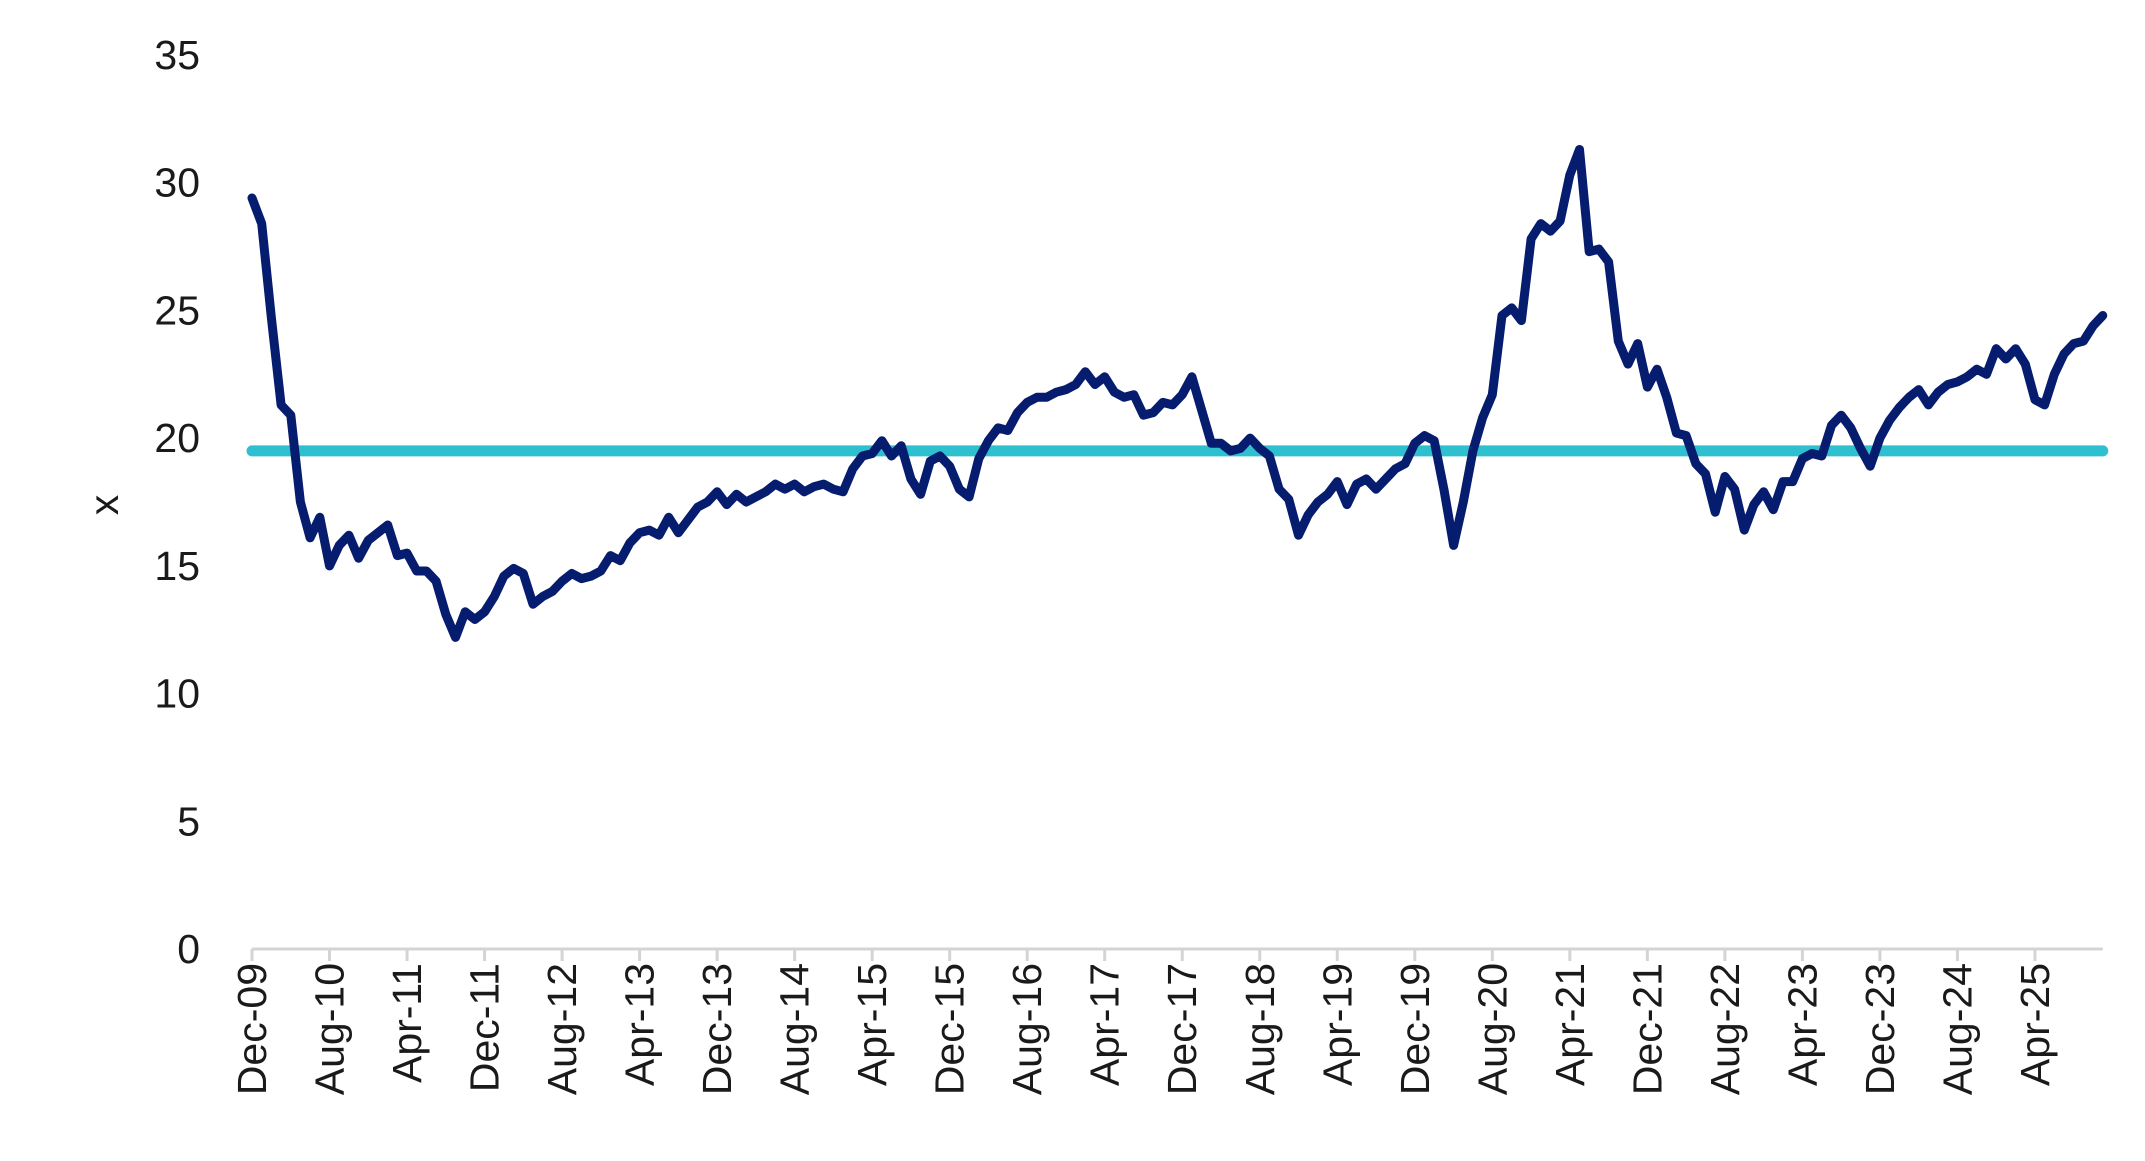  I want to click on x-tick-label: Dec-19, so click(1415, 1029).